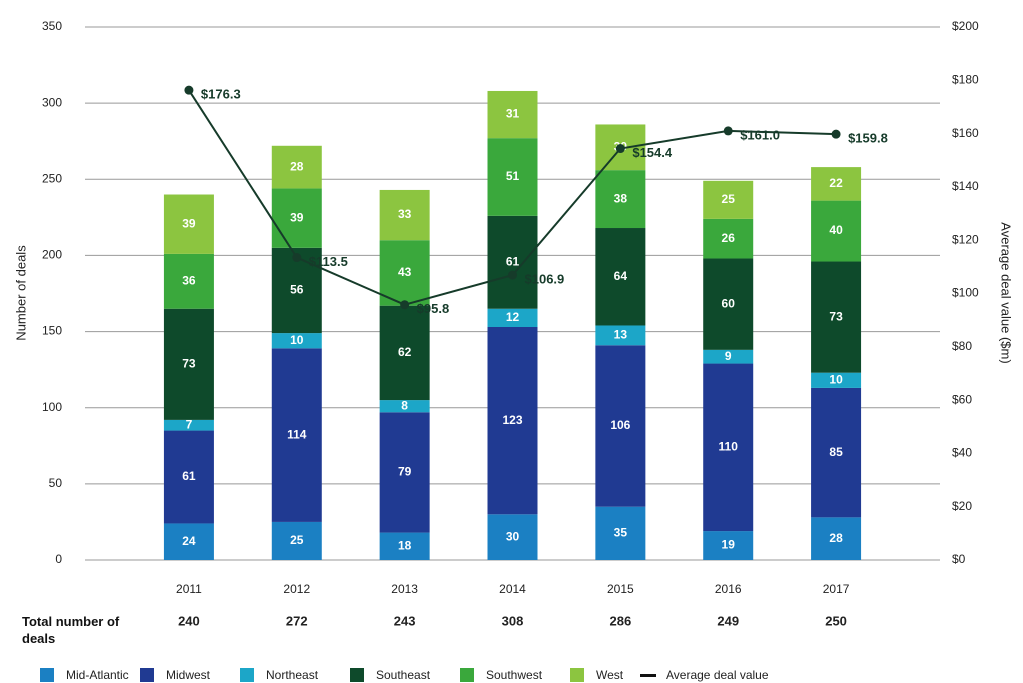 Image resolution: width=1023 pixels, height=683 pixels. Describe the element at coordinates (52, 407) in the screenshot. I see `y-tick-label: 100` at that location.